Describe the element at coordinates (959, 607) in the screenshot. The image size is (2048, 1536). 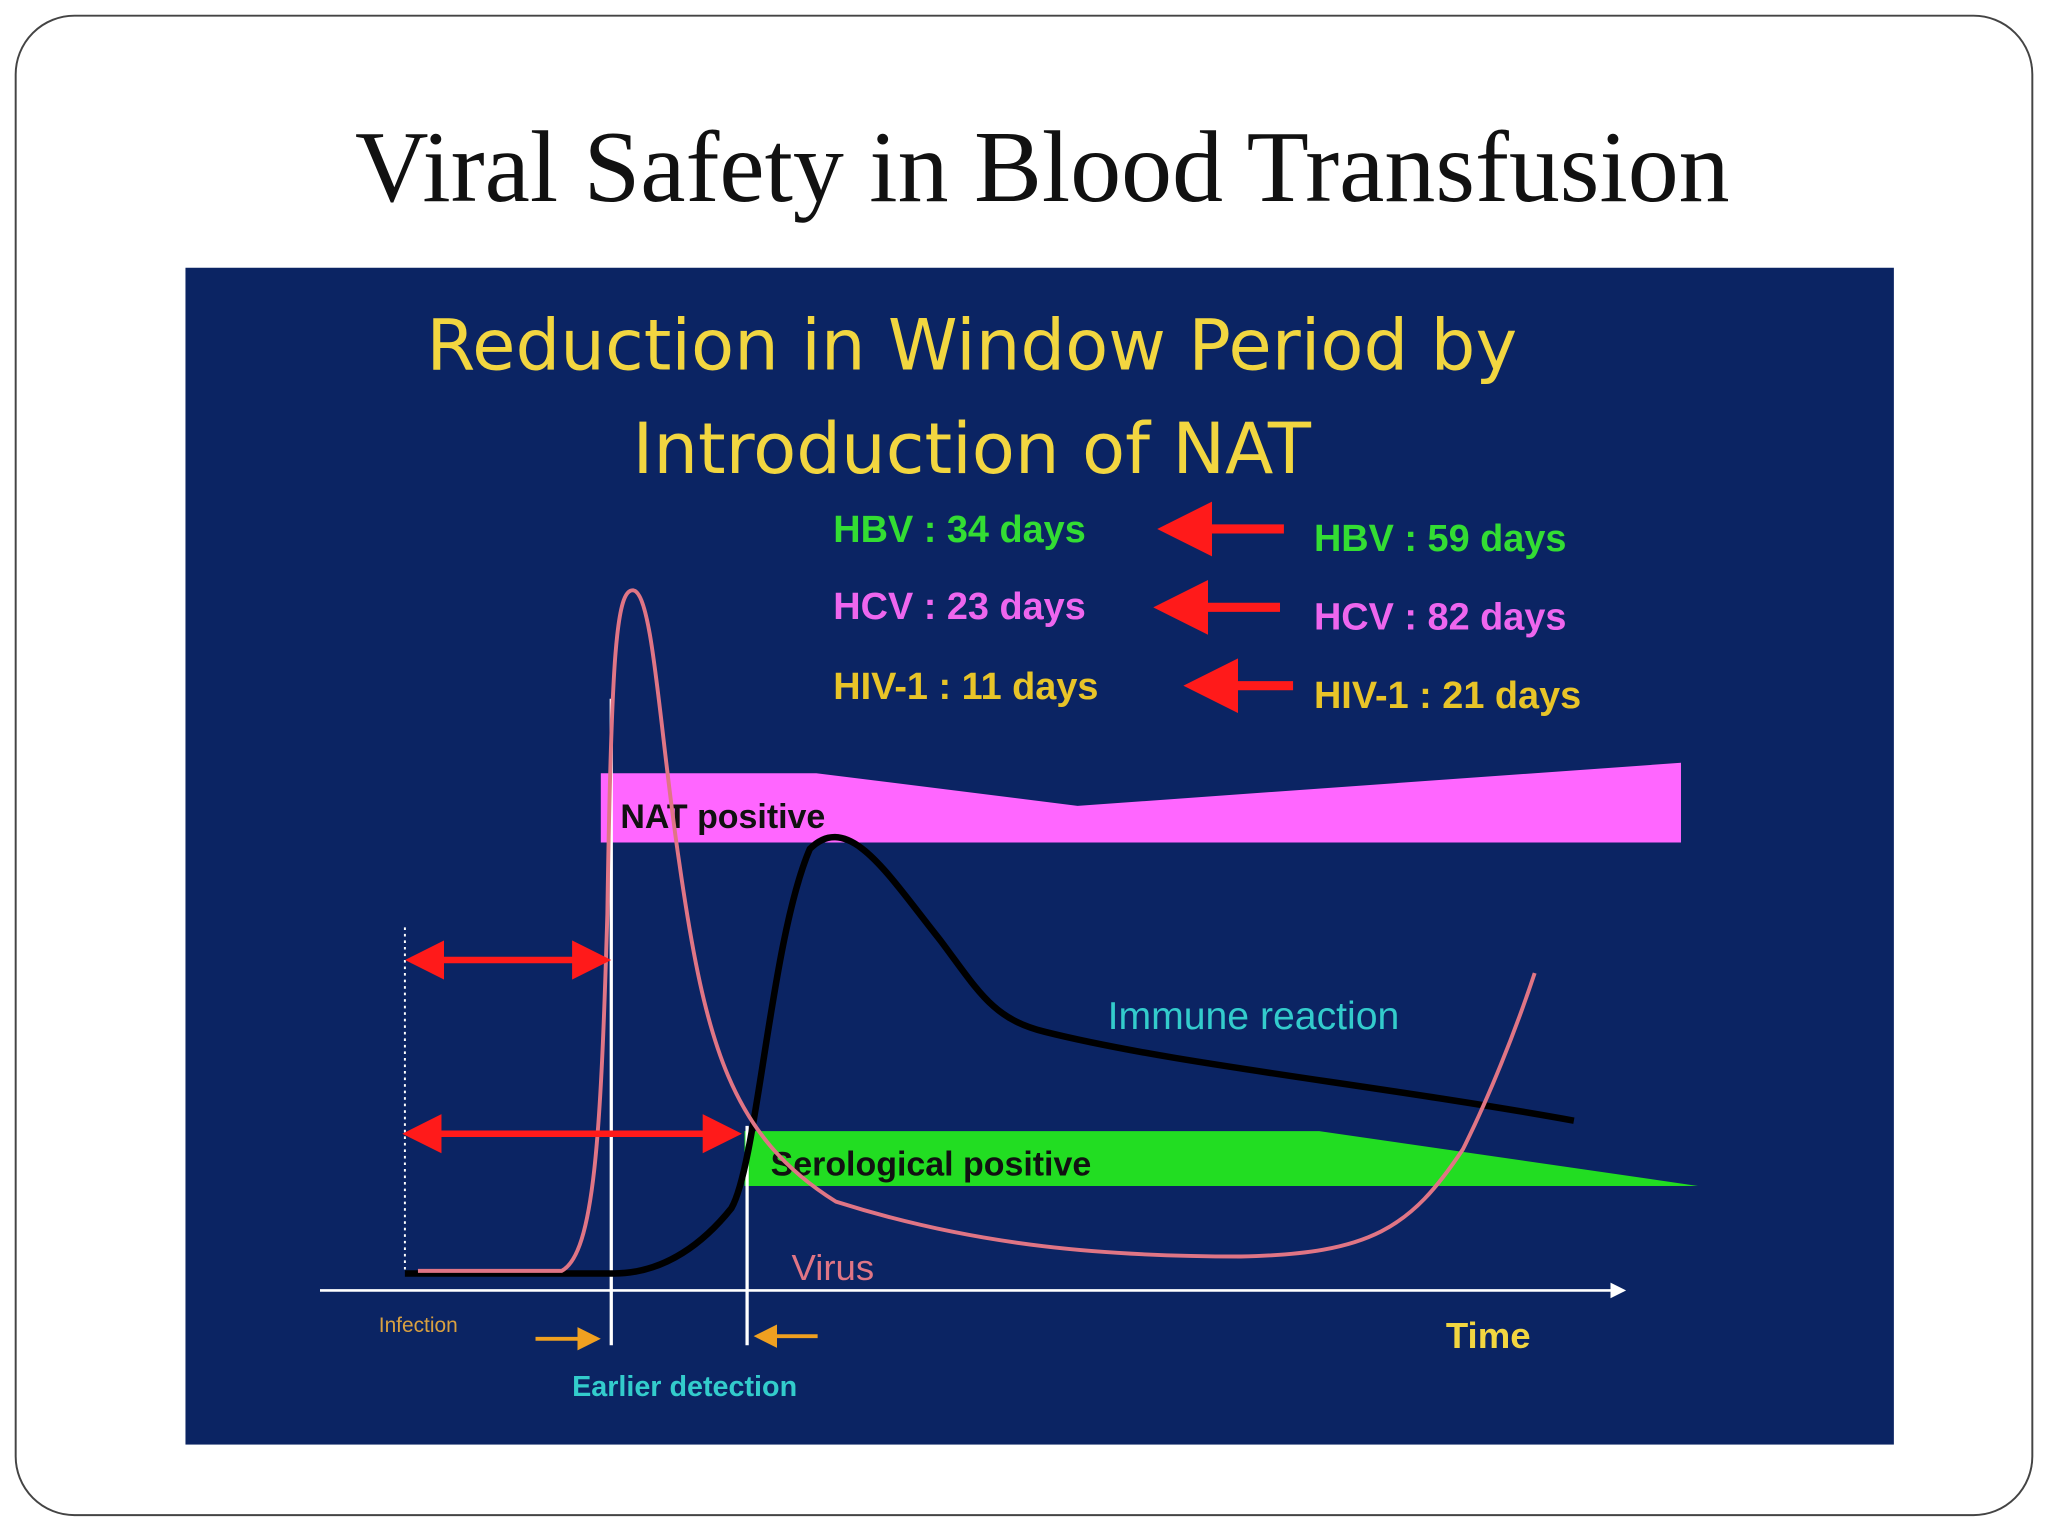
I see `window-after: HCV : 23 days` at that location.